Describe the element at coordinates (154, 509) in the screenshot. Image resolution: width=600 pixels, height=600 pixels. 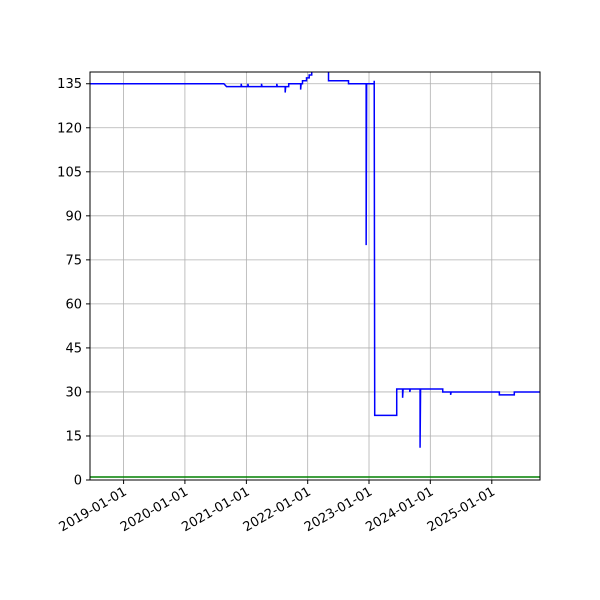
I see `x-tick-label: 2020-01-01` at that location.